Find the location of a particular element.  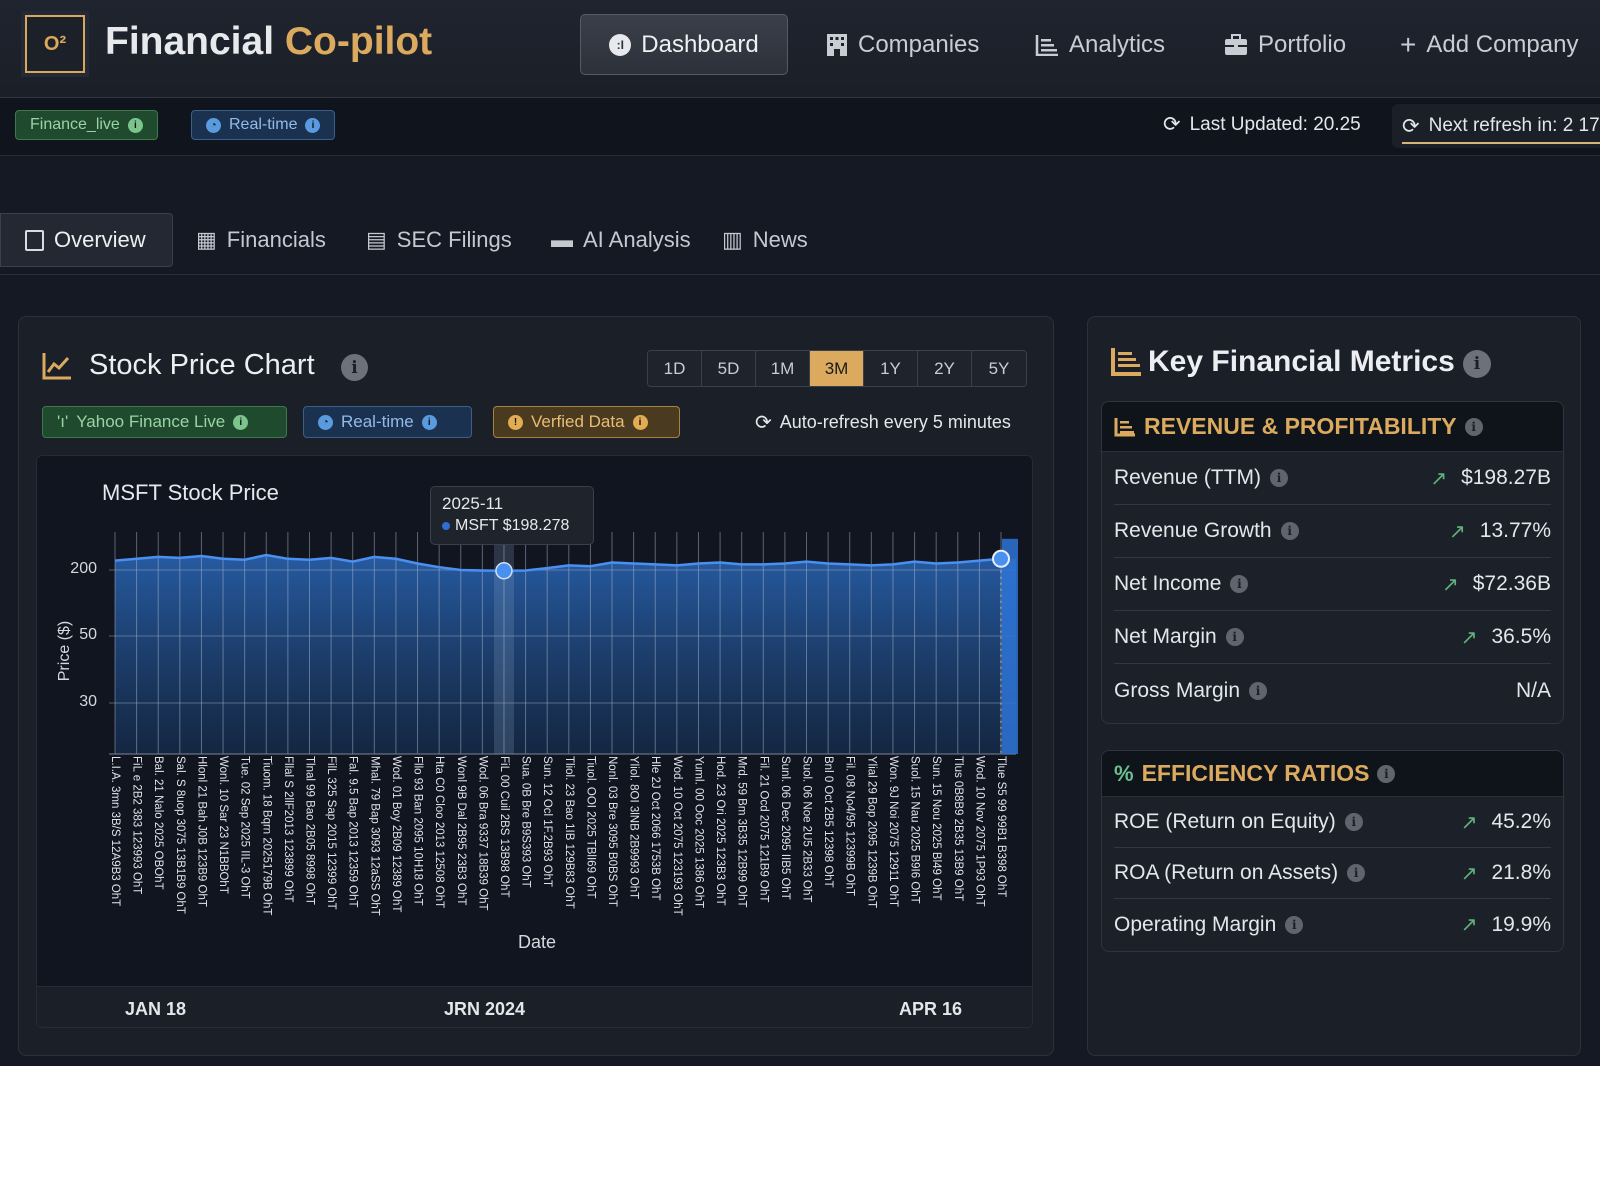

x-tick-label: Sun. 15 Nou 2025 Bl49 OhT is located at coordinates (936, 828).